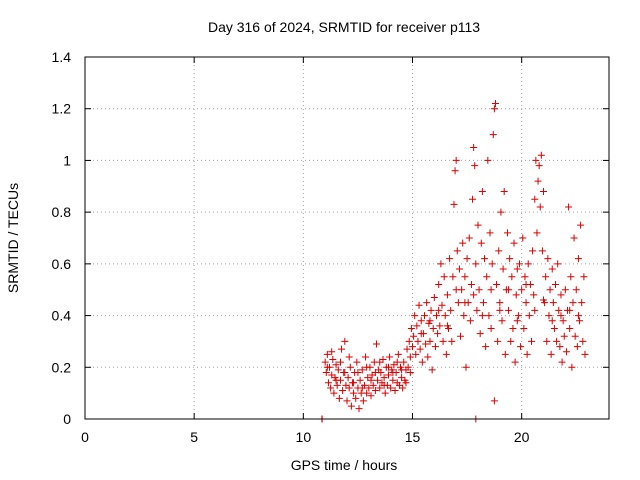 The width and height of the screenshot is (640, 480). I want to click on x-tick-label: 10, so click(304, 437).